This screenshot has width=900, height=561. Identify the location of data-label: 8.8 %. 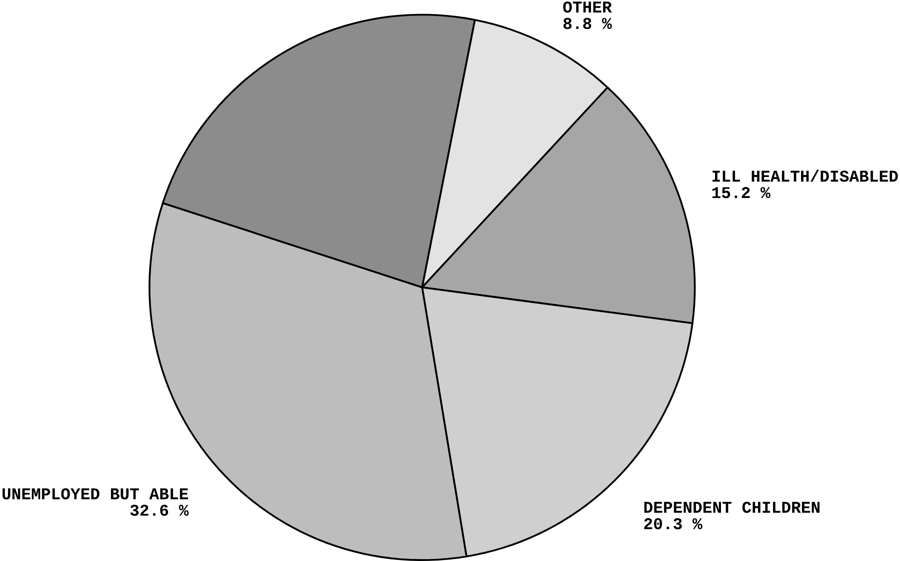
(587, 24).